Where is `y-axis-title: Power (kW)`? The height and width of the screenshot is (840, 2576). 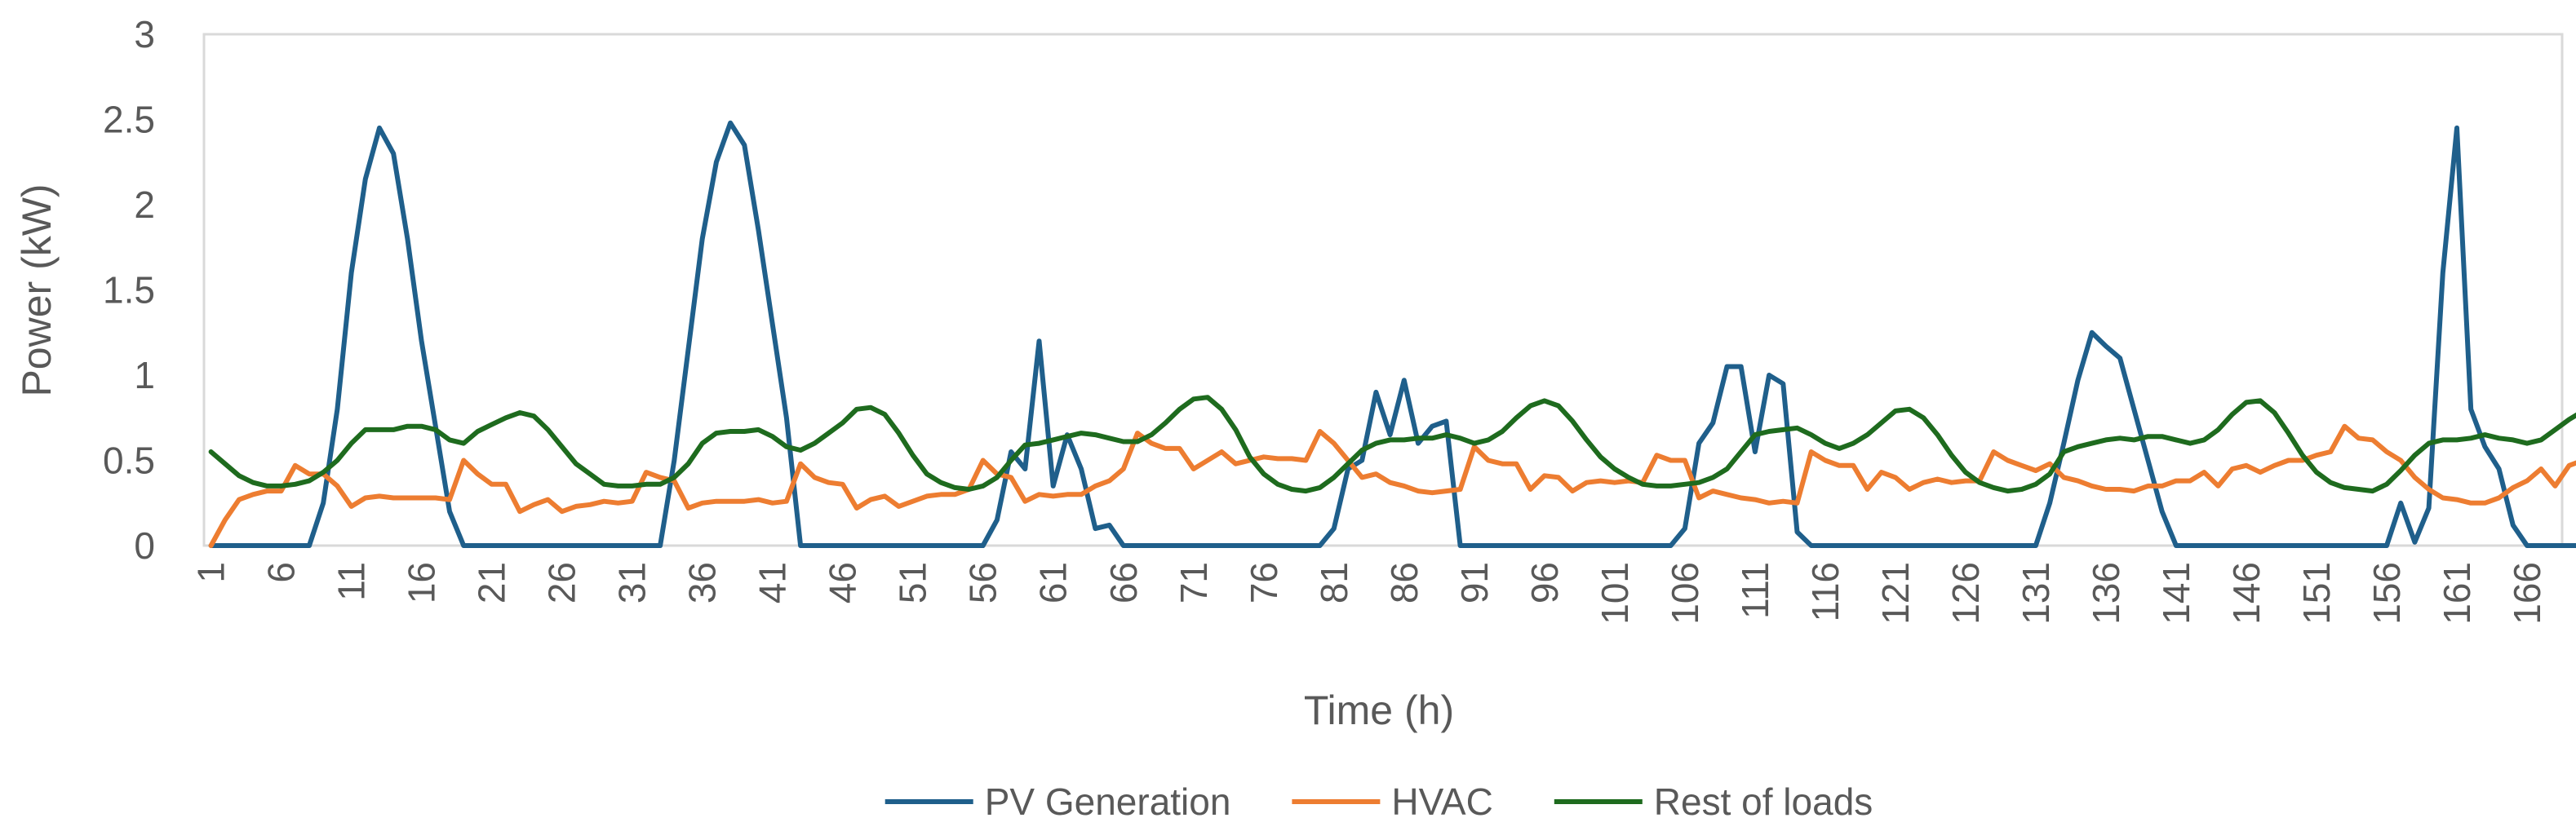
y-axis-title: Power (kW) is located at coordinates (37, 289).